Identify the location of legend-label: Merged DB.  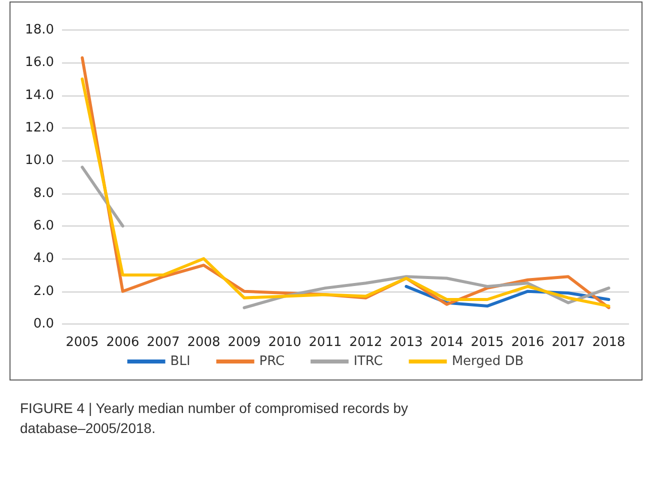
(488, 361).